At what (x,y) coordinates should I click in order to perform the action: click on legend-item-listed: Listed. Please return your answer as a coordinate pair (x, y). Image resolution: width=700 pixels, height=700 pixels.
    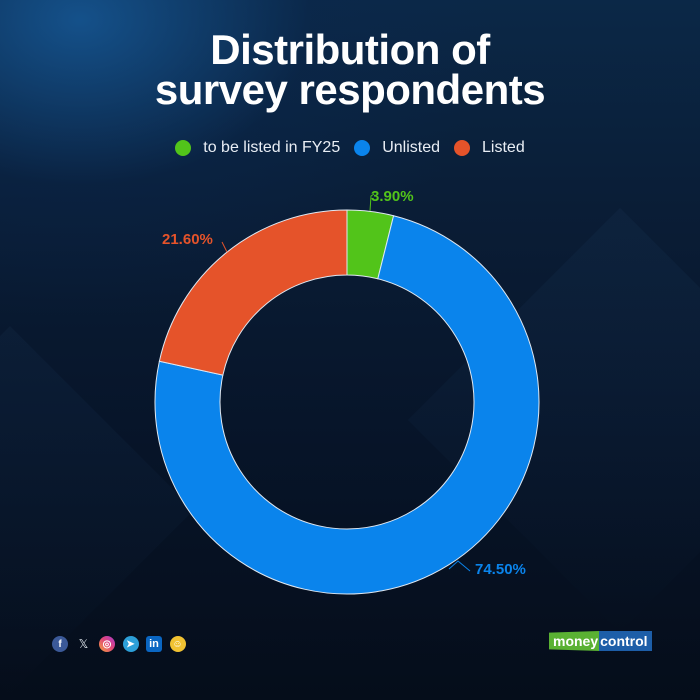
    Looking at the image, I should click on (489, 148).